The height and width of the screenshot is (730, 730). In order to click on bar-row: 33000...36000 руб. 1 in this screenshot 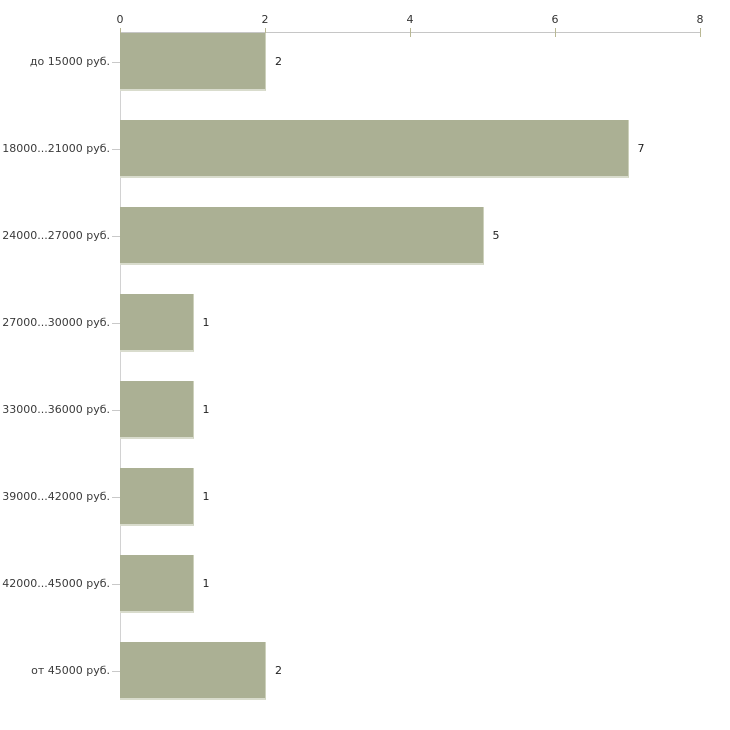, I will do `click(365, 410)`.